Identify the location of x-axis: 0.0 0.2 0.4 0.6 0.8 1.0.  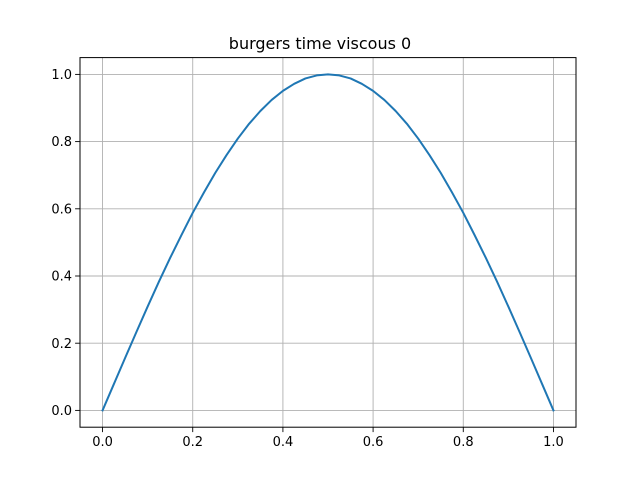
(328, 438).